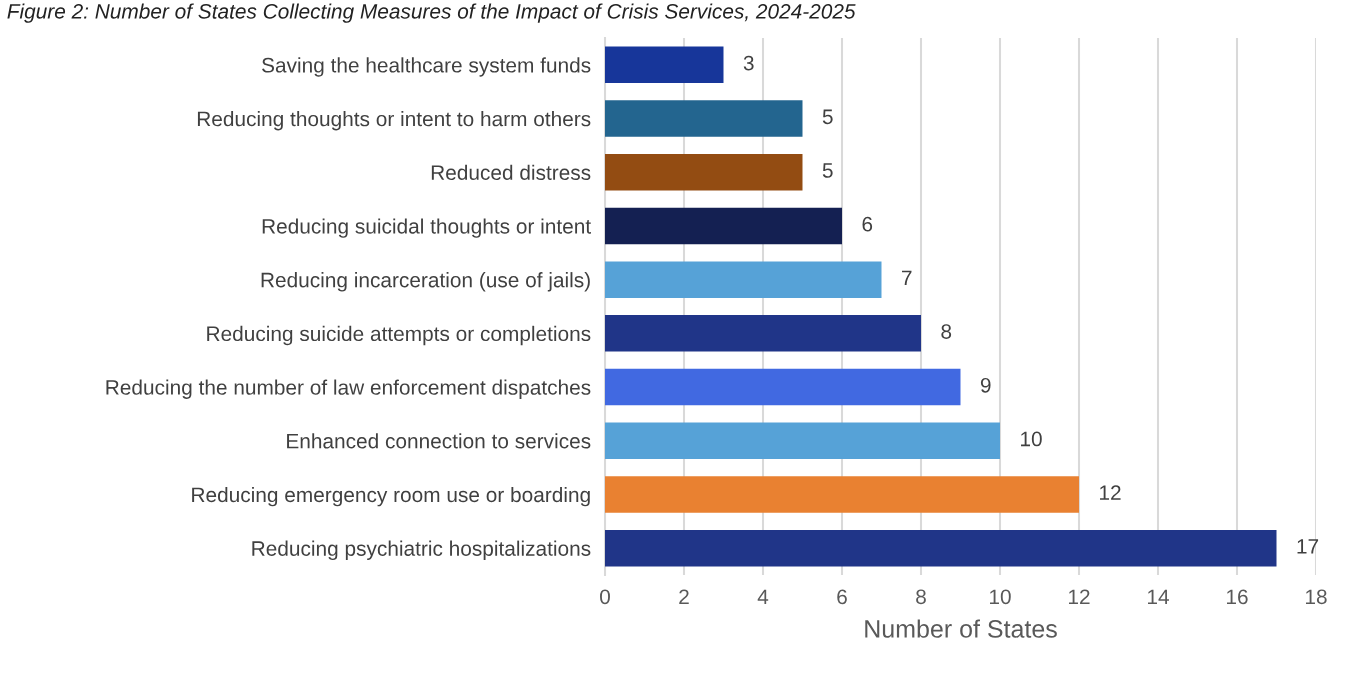  I want to click on x-tick-label: 16, so click(1237, 597).